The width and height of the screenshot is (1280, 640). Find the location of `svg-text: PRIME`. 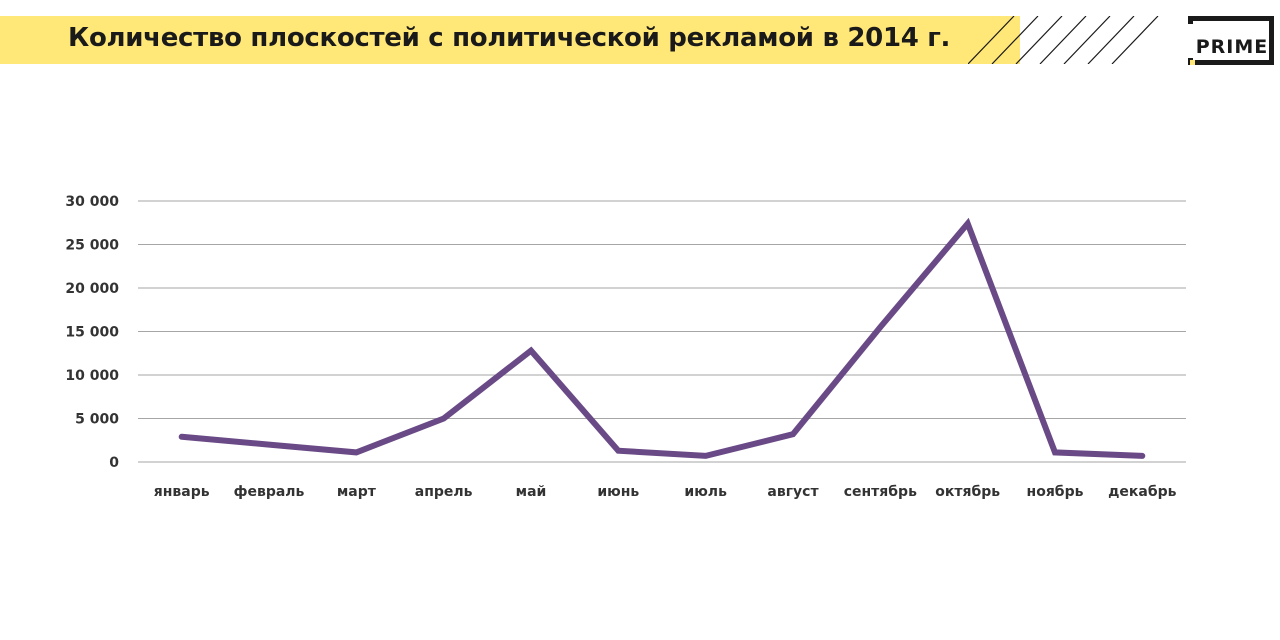

svg-text: PRIME is located at coordinates (1232, 47).